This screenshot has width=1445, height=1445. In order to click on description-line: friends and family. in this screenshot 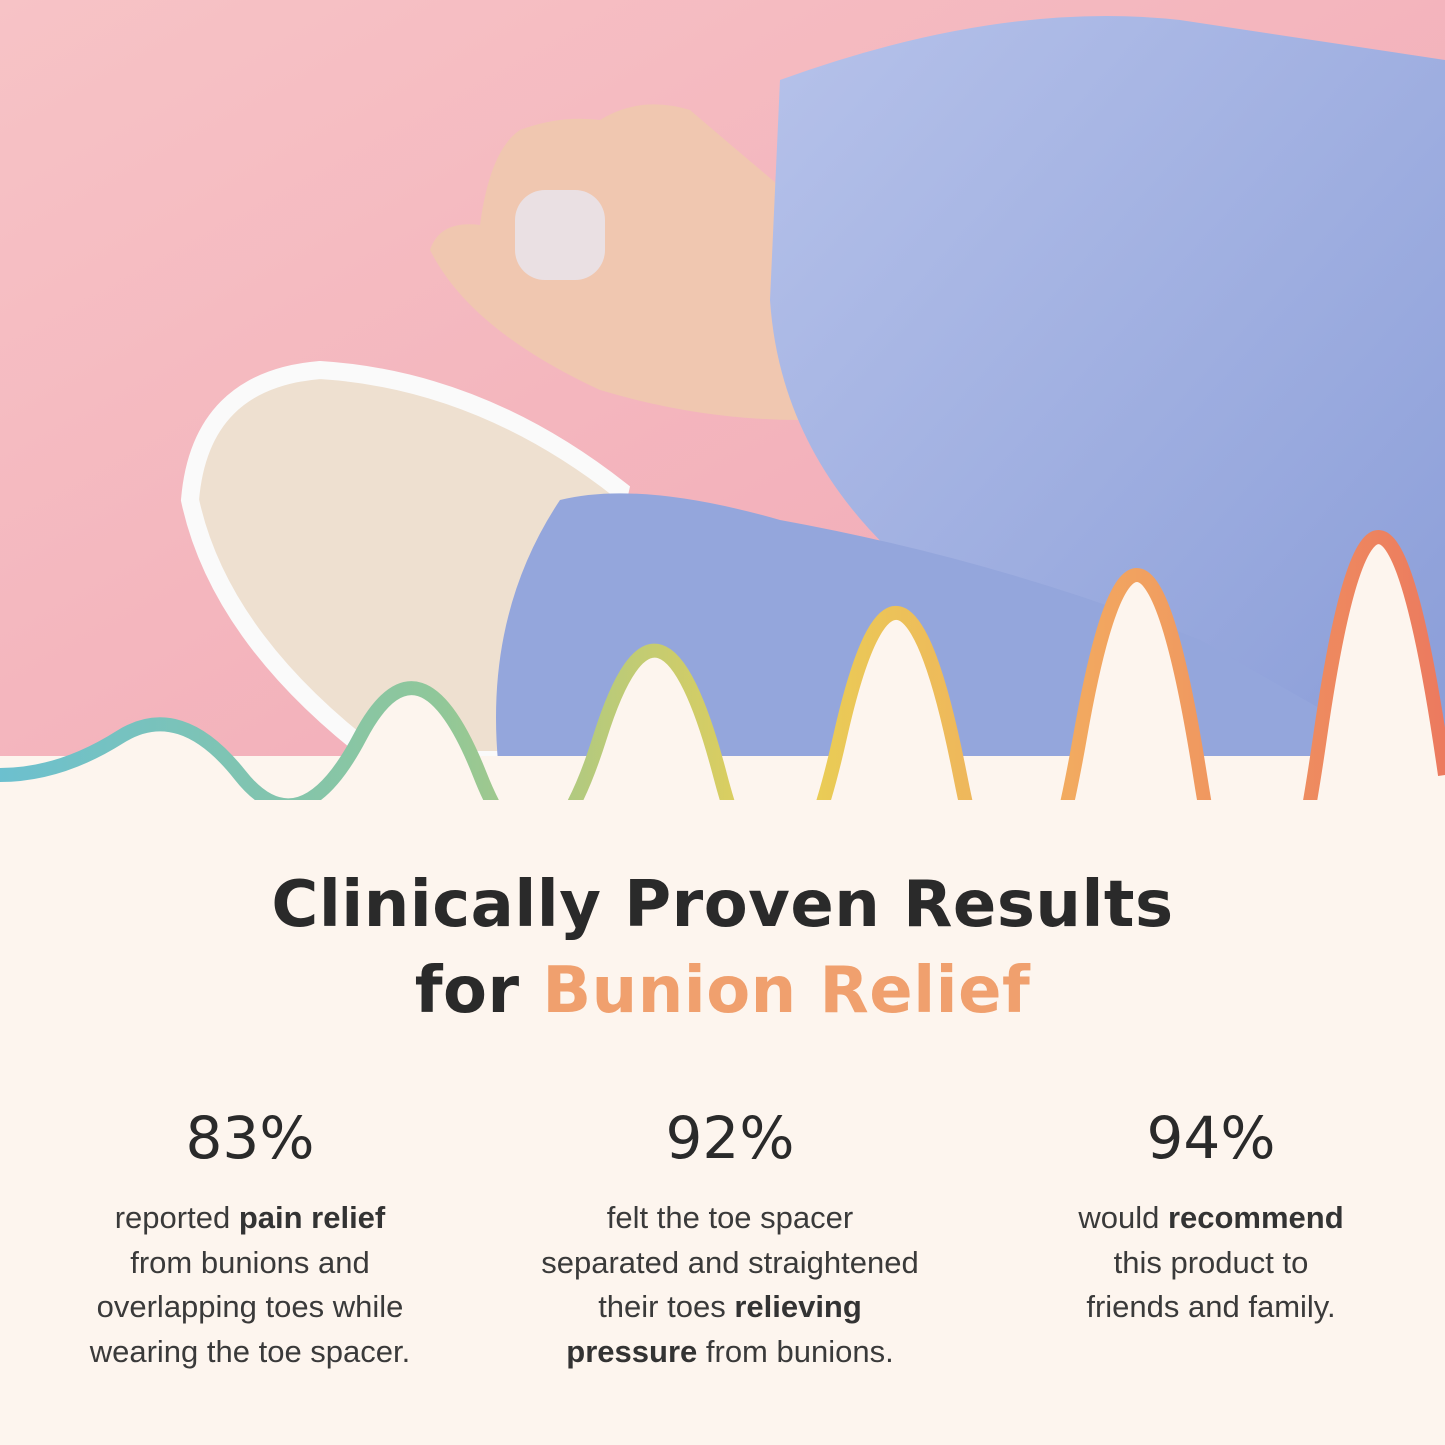, I will do `click(1208, 1307)`.